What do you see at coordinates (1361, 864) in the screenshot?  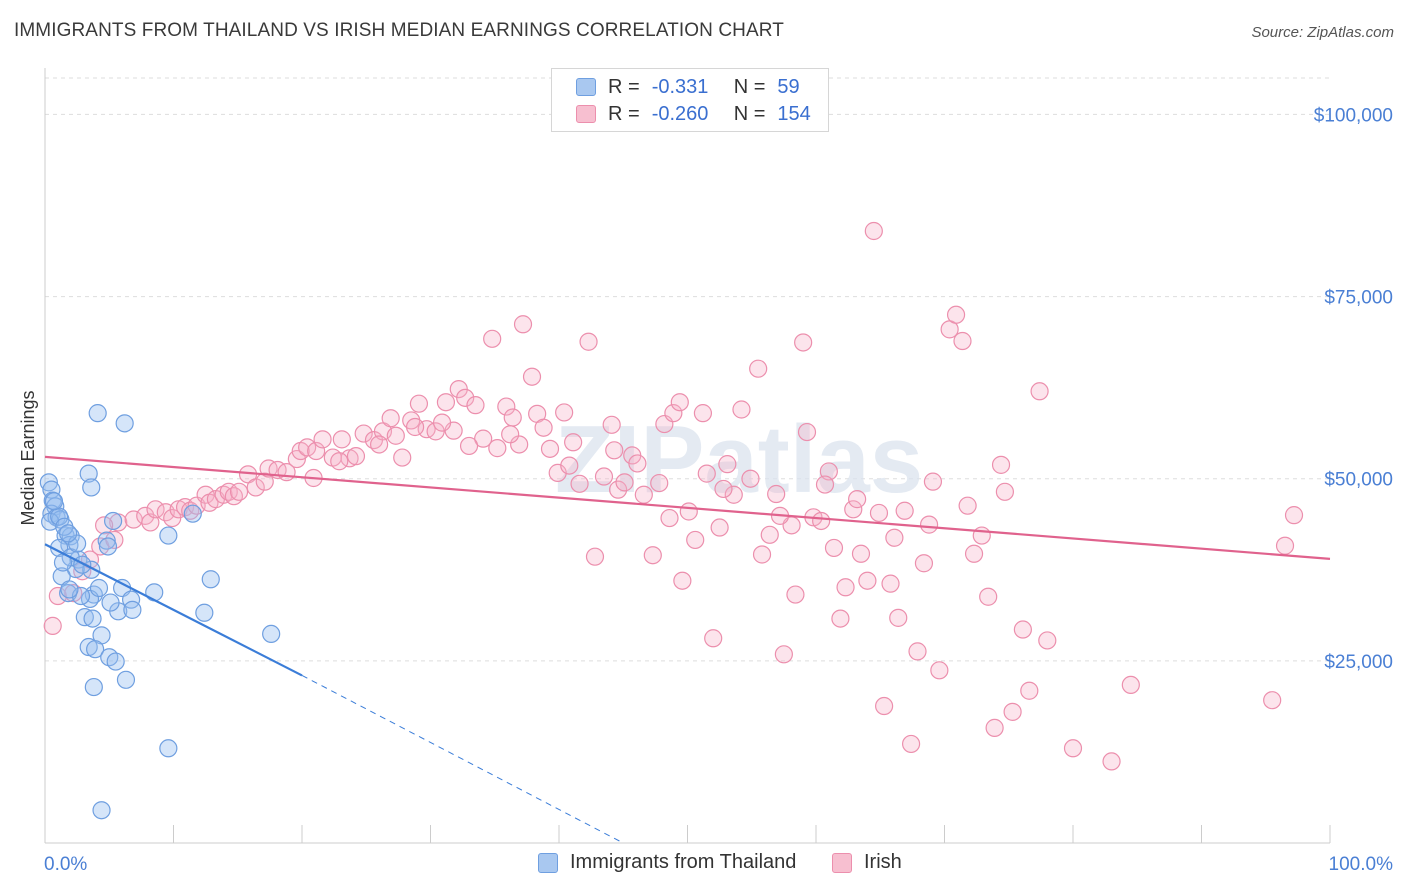 I see `x-tick-label: 100.0%` at bounding box center [1361, 864].